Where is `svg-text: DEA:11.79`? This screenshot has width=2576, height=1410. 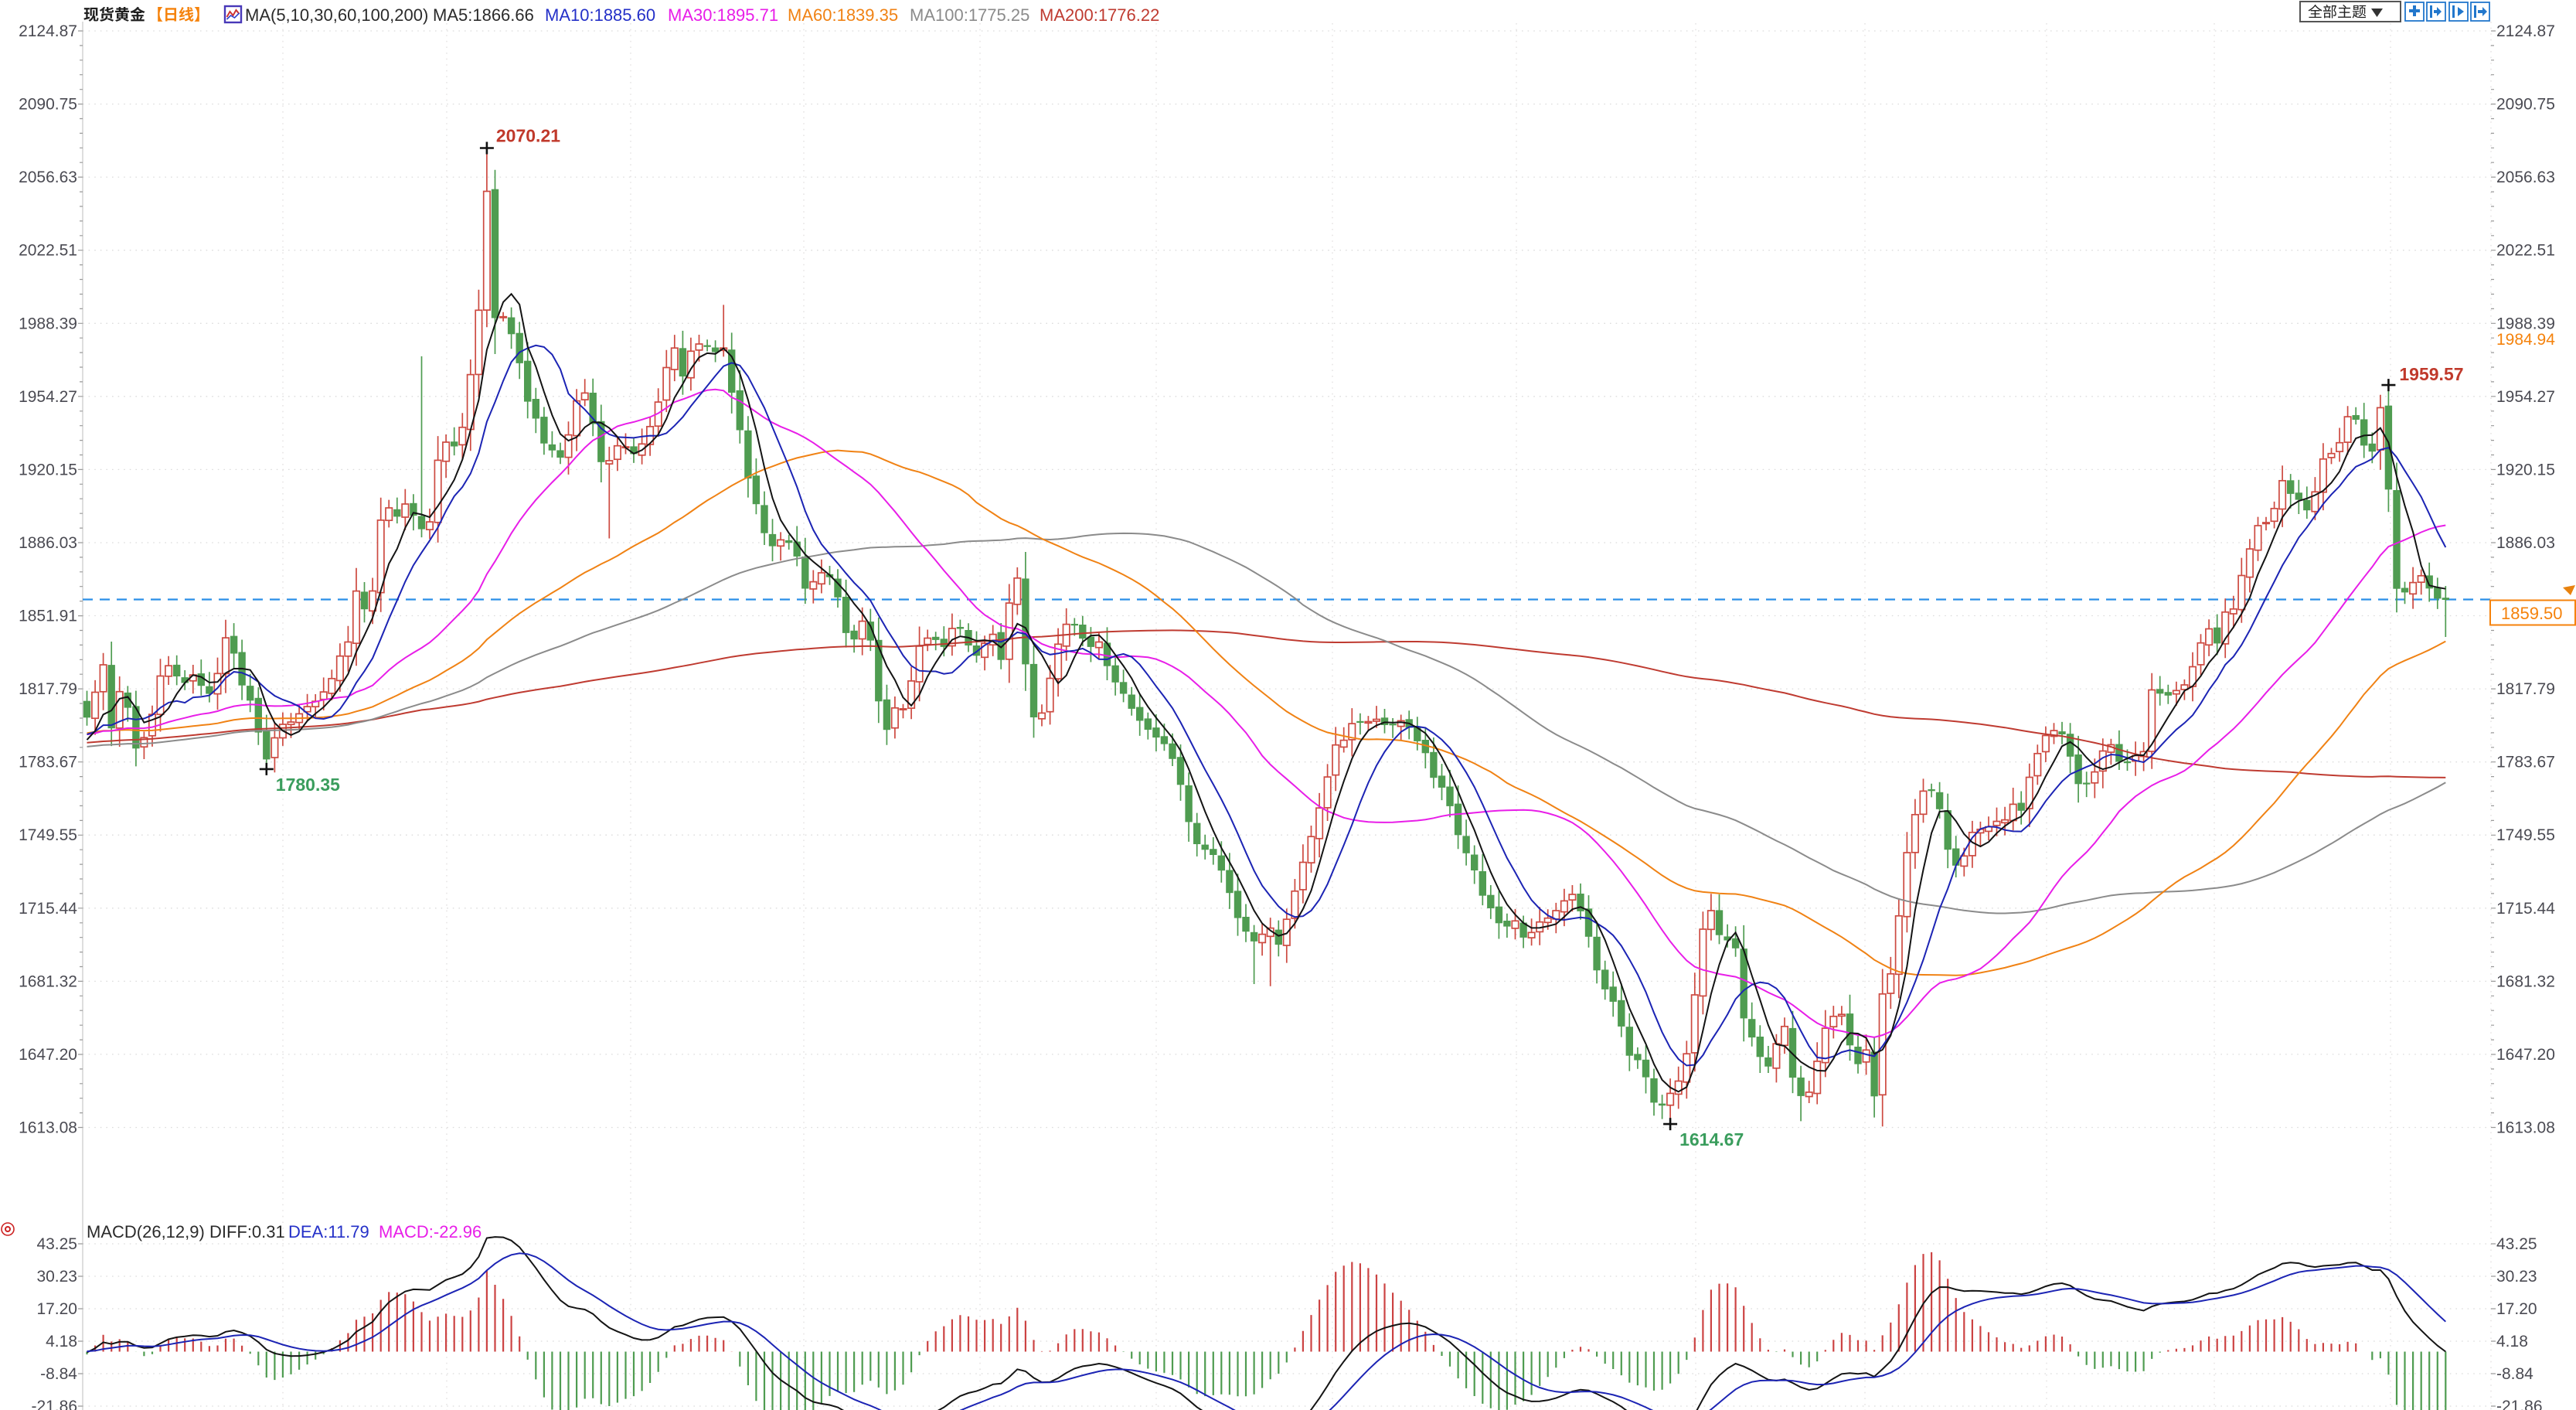
svg-text: DEA:11.79 is located at coordinates (328, 1231).